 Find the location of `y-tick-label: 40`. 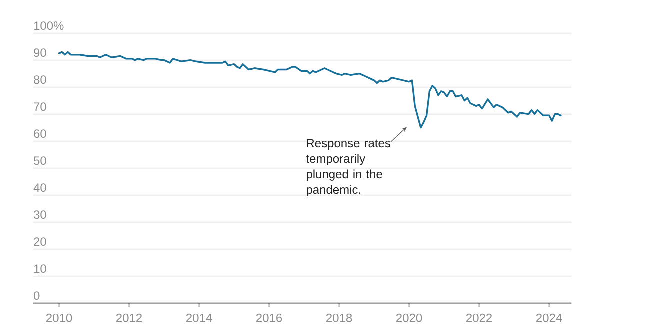

y-tick-label: 40 is located at coordinates (40, 188).